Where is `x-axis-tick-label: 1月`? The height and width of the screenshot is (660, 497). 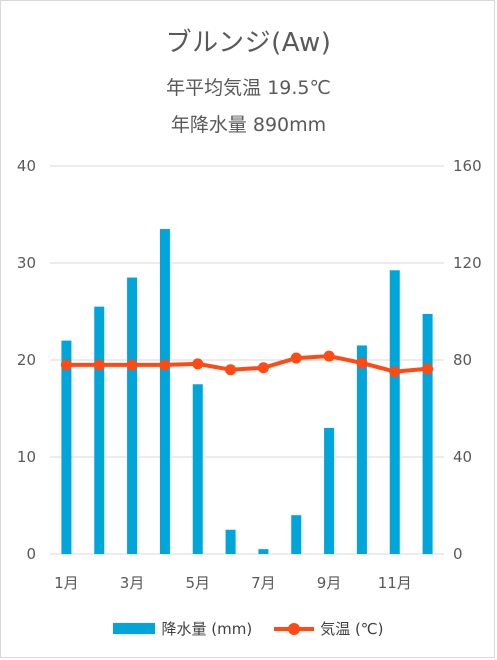 x-axis-tick-label: 1月 is located at coordinates (66, 583).